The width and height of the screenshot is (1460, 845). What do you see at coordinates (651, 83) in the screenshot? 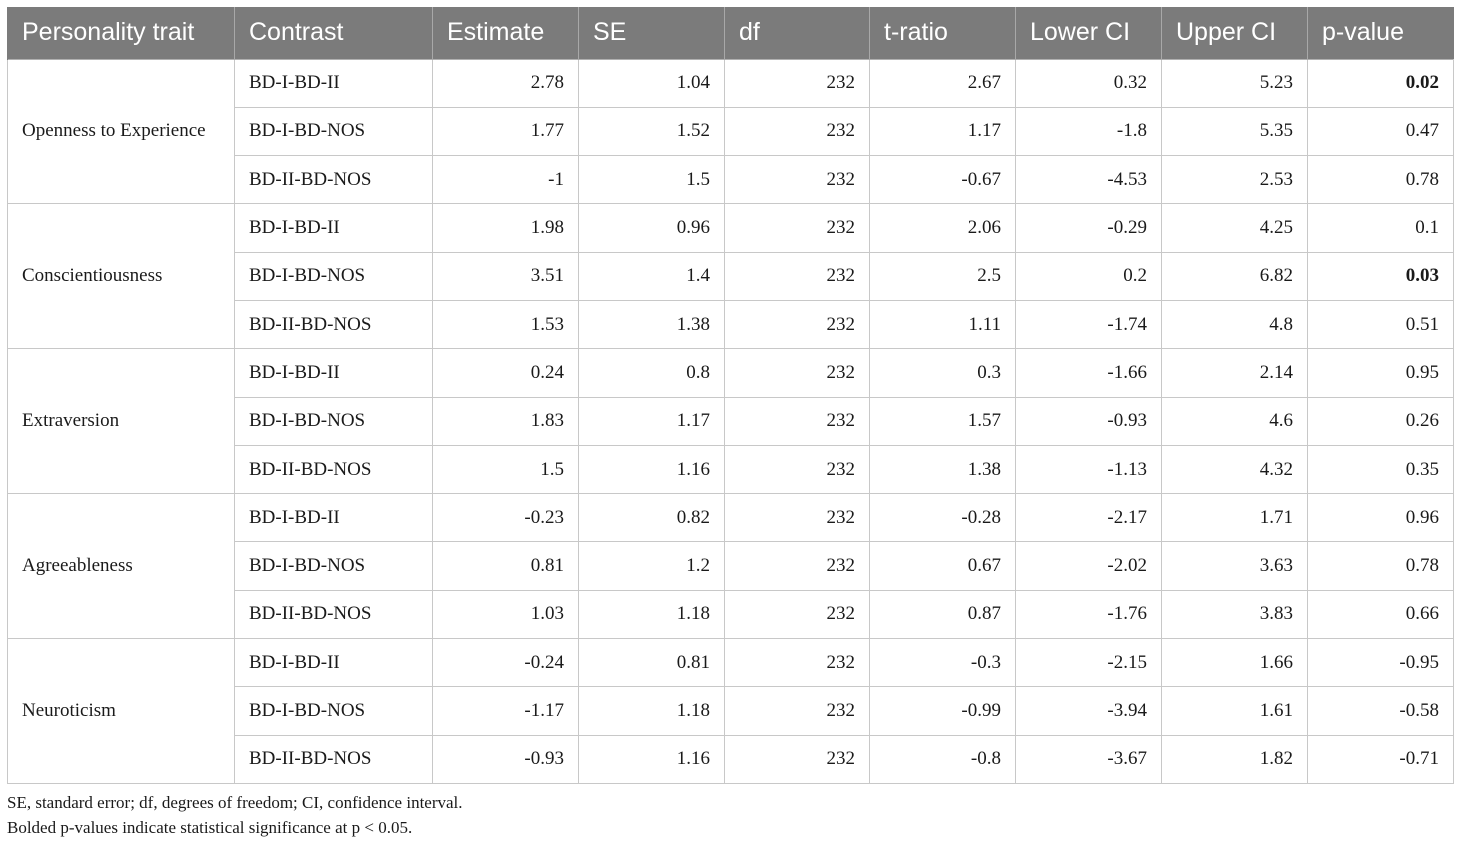
I see `se-cell: 1.04` at bounding box center [651, 83].